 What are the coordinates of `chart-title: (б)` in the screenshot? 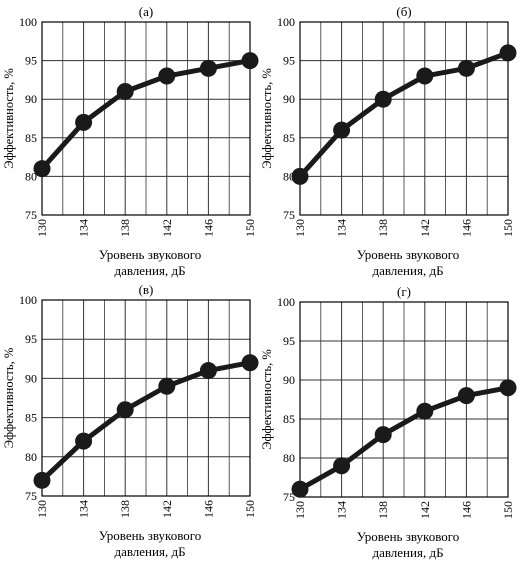 It's located at (403, 11).